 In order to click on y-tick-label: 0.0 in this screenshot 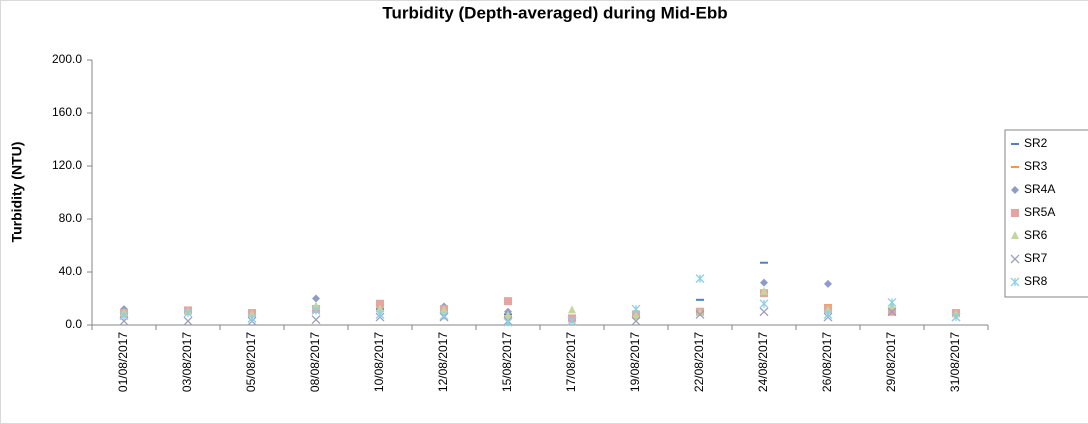, I will do `click(73, 324)`.